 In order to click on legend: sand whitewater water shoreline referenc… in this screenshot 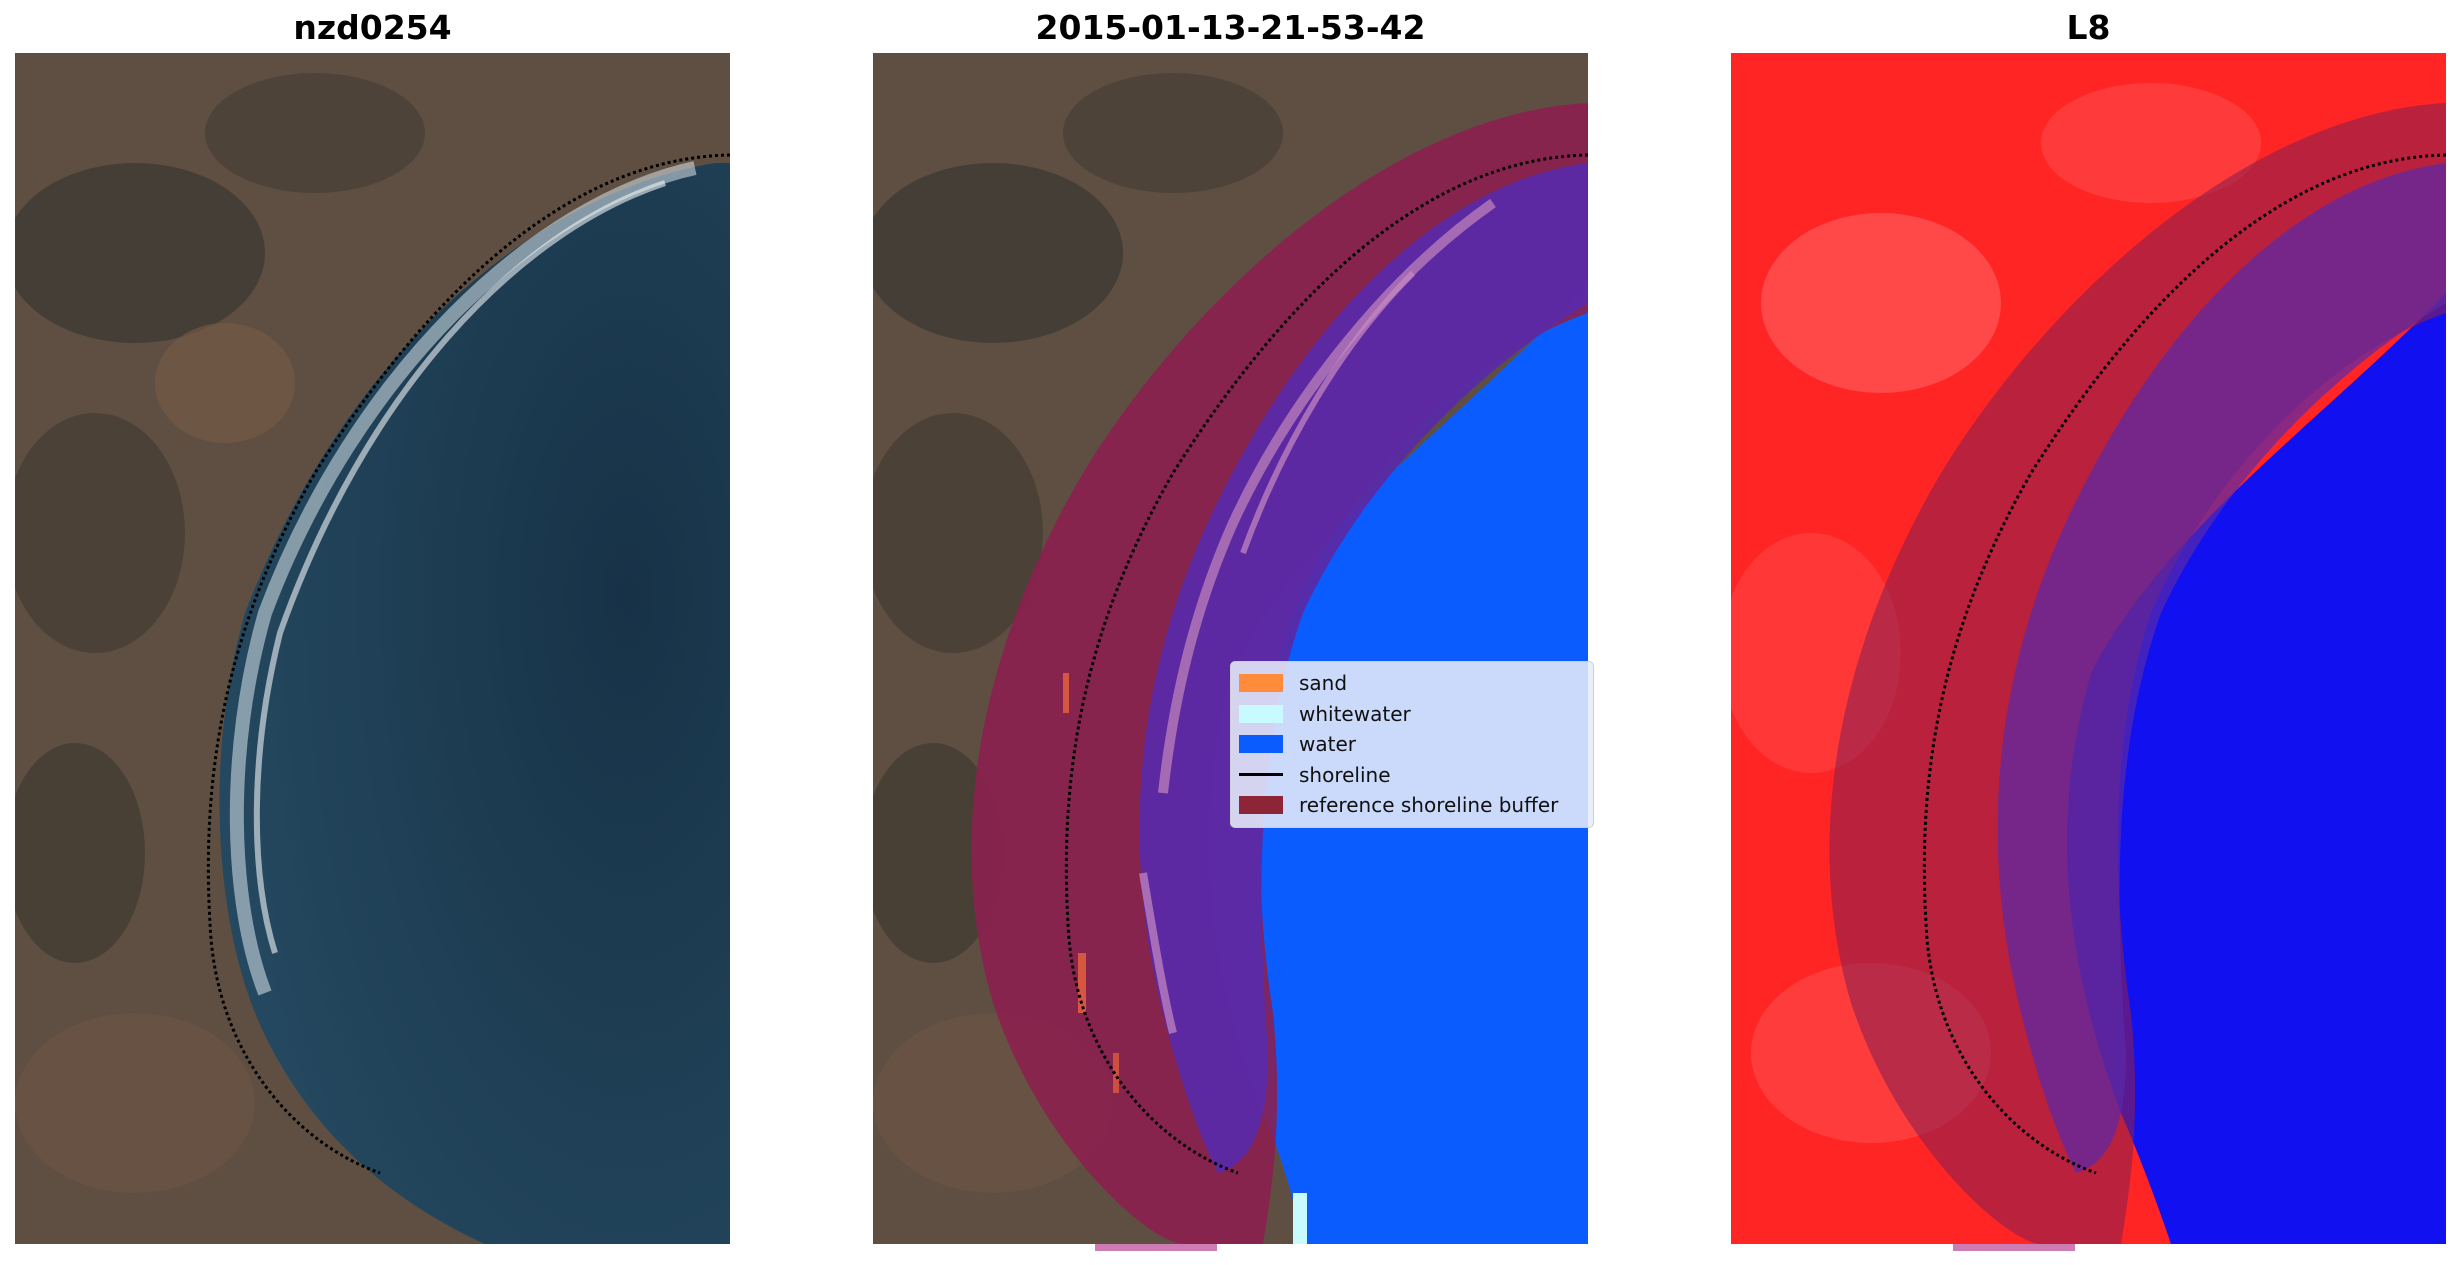, I will do `click(1412, 744)`.